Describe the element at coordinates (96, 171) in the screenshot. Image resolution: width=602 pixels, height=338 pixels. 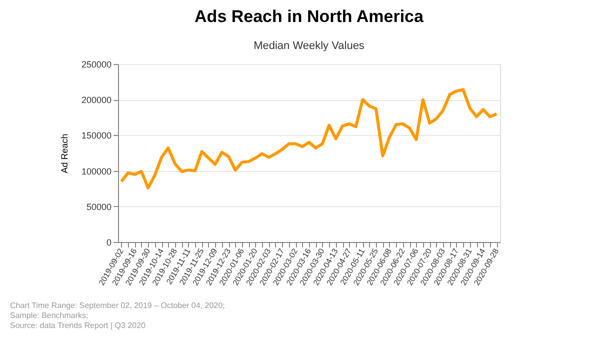
I see `y-tick-label: 100000` at that location.